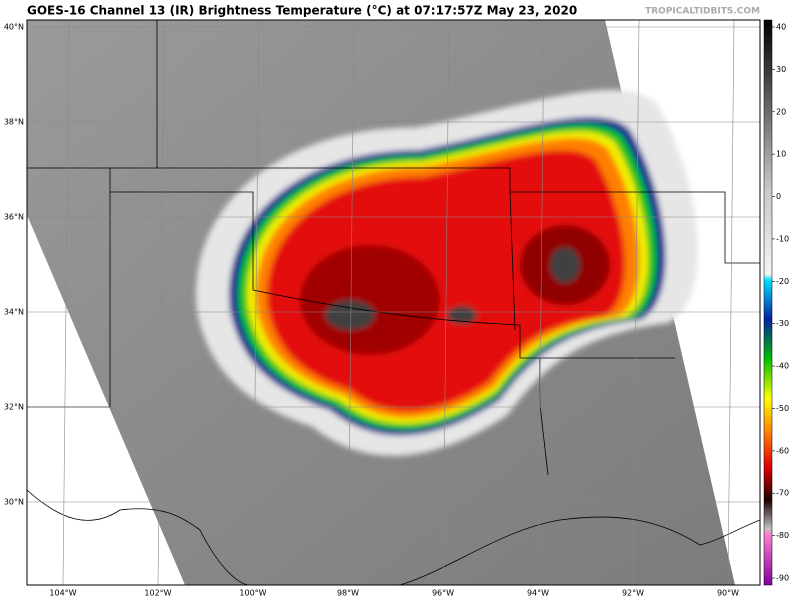 The width and height of the screenshot is (794, 600). What do you see at coordinates (157, 593) in the screenshot?
I see `longitude-label: 102°W` at bounding box center [157, 593].